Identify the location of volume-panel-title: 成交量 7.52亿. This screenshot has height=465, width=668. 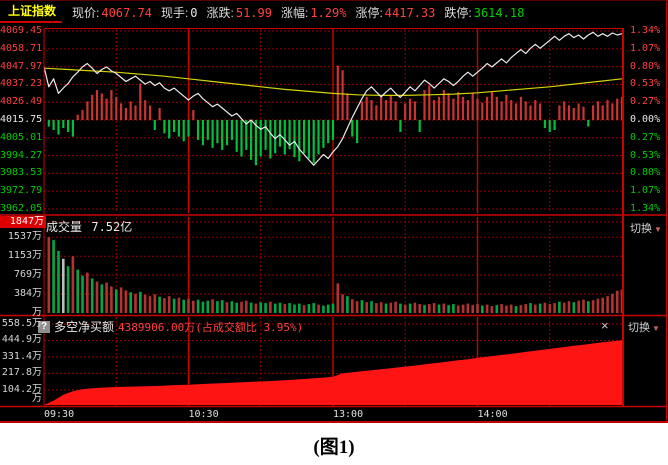
(89, 226).